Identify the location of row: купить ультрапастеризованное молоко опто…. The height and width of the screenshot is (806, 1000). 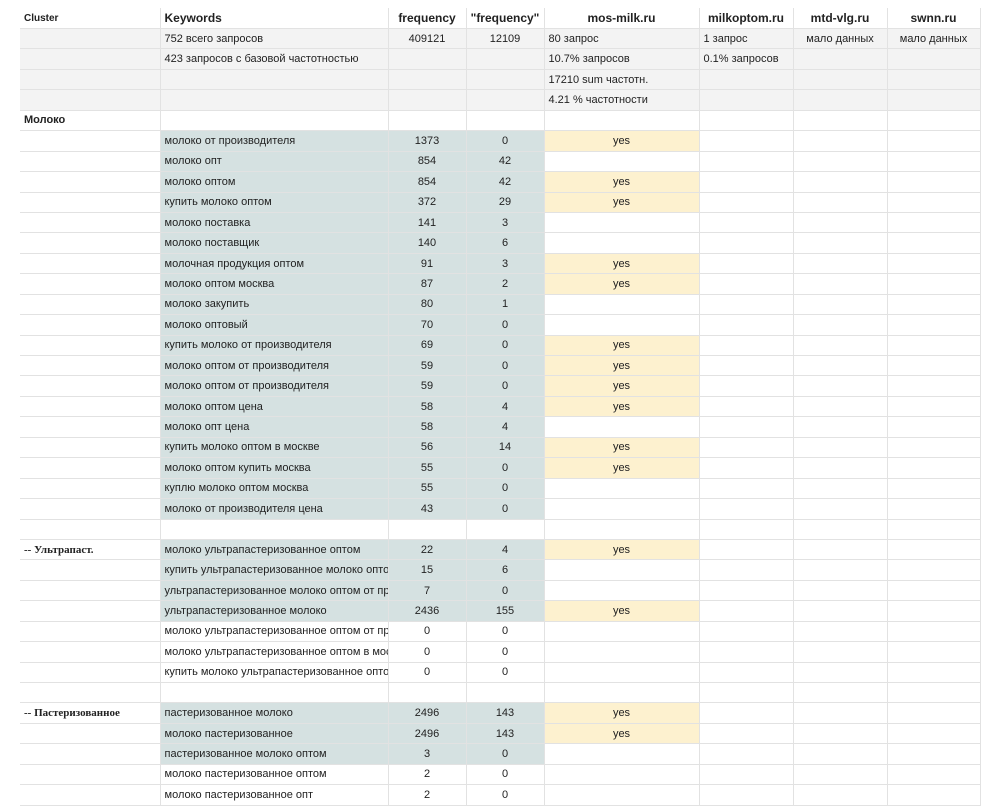
(500, 570).